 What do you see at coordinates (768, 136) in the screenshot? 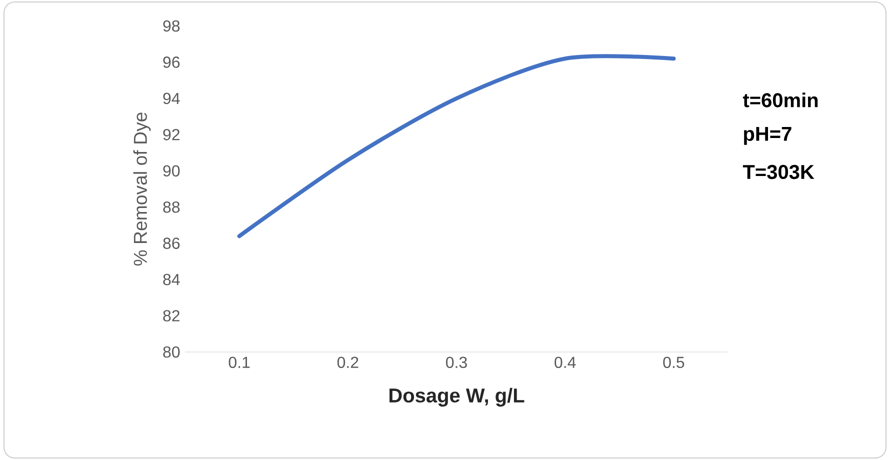
I see `text: pH=7` at bounding box center [768, 136].